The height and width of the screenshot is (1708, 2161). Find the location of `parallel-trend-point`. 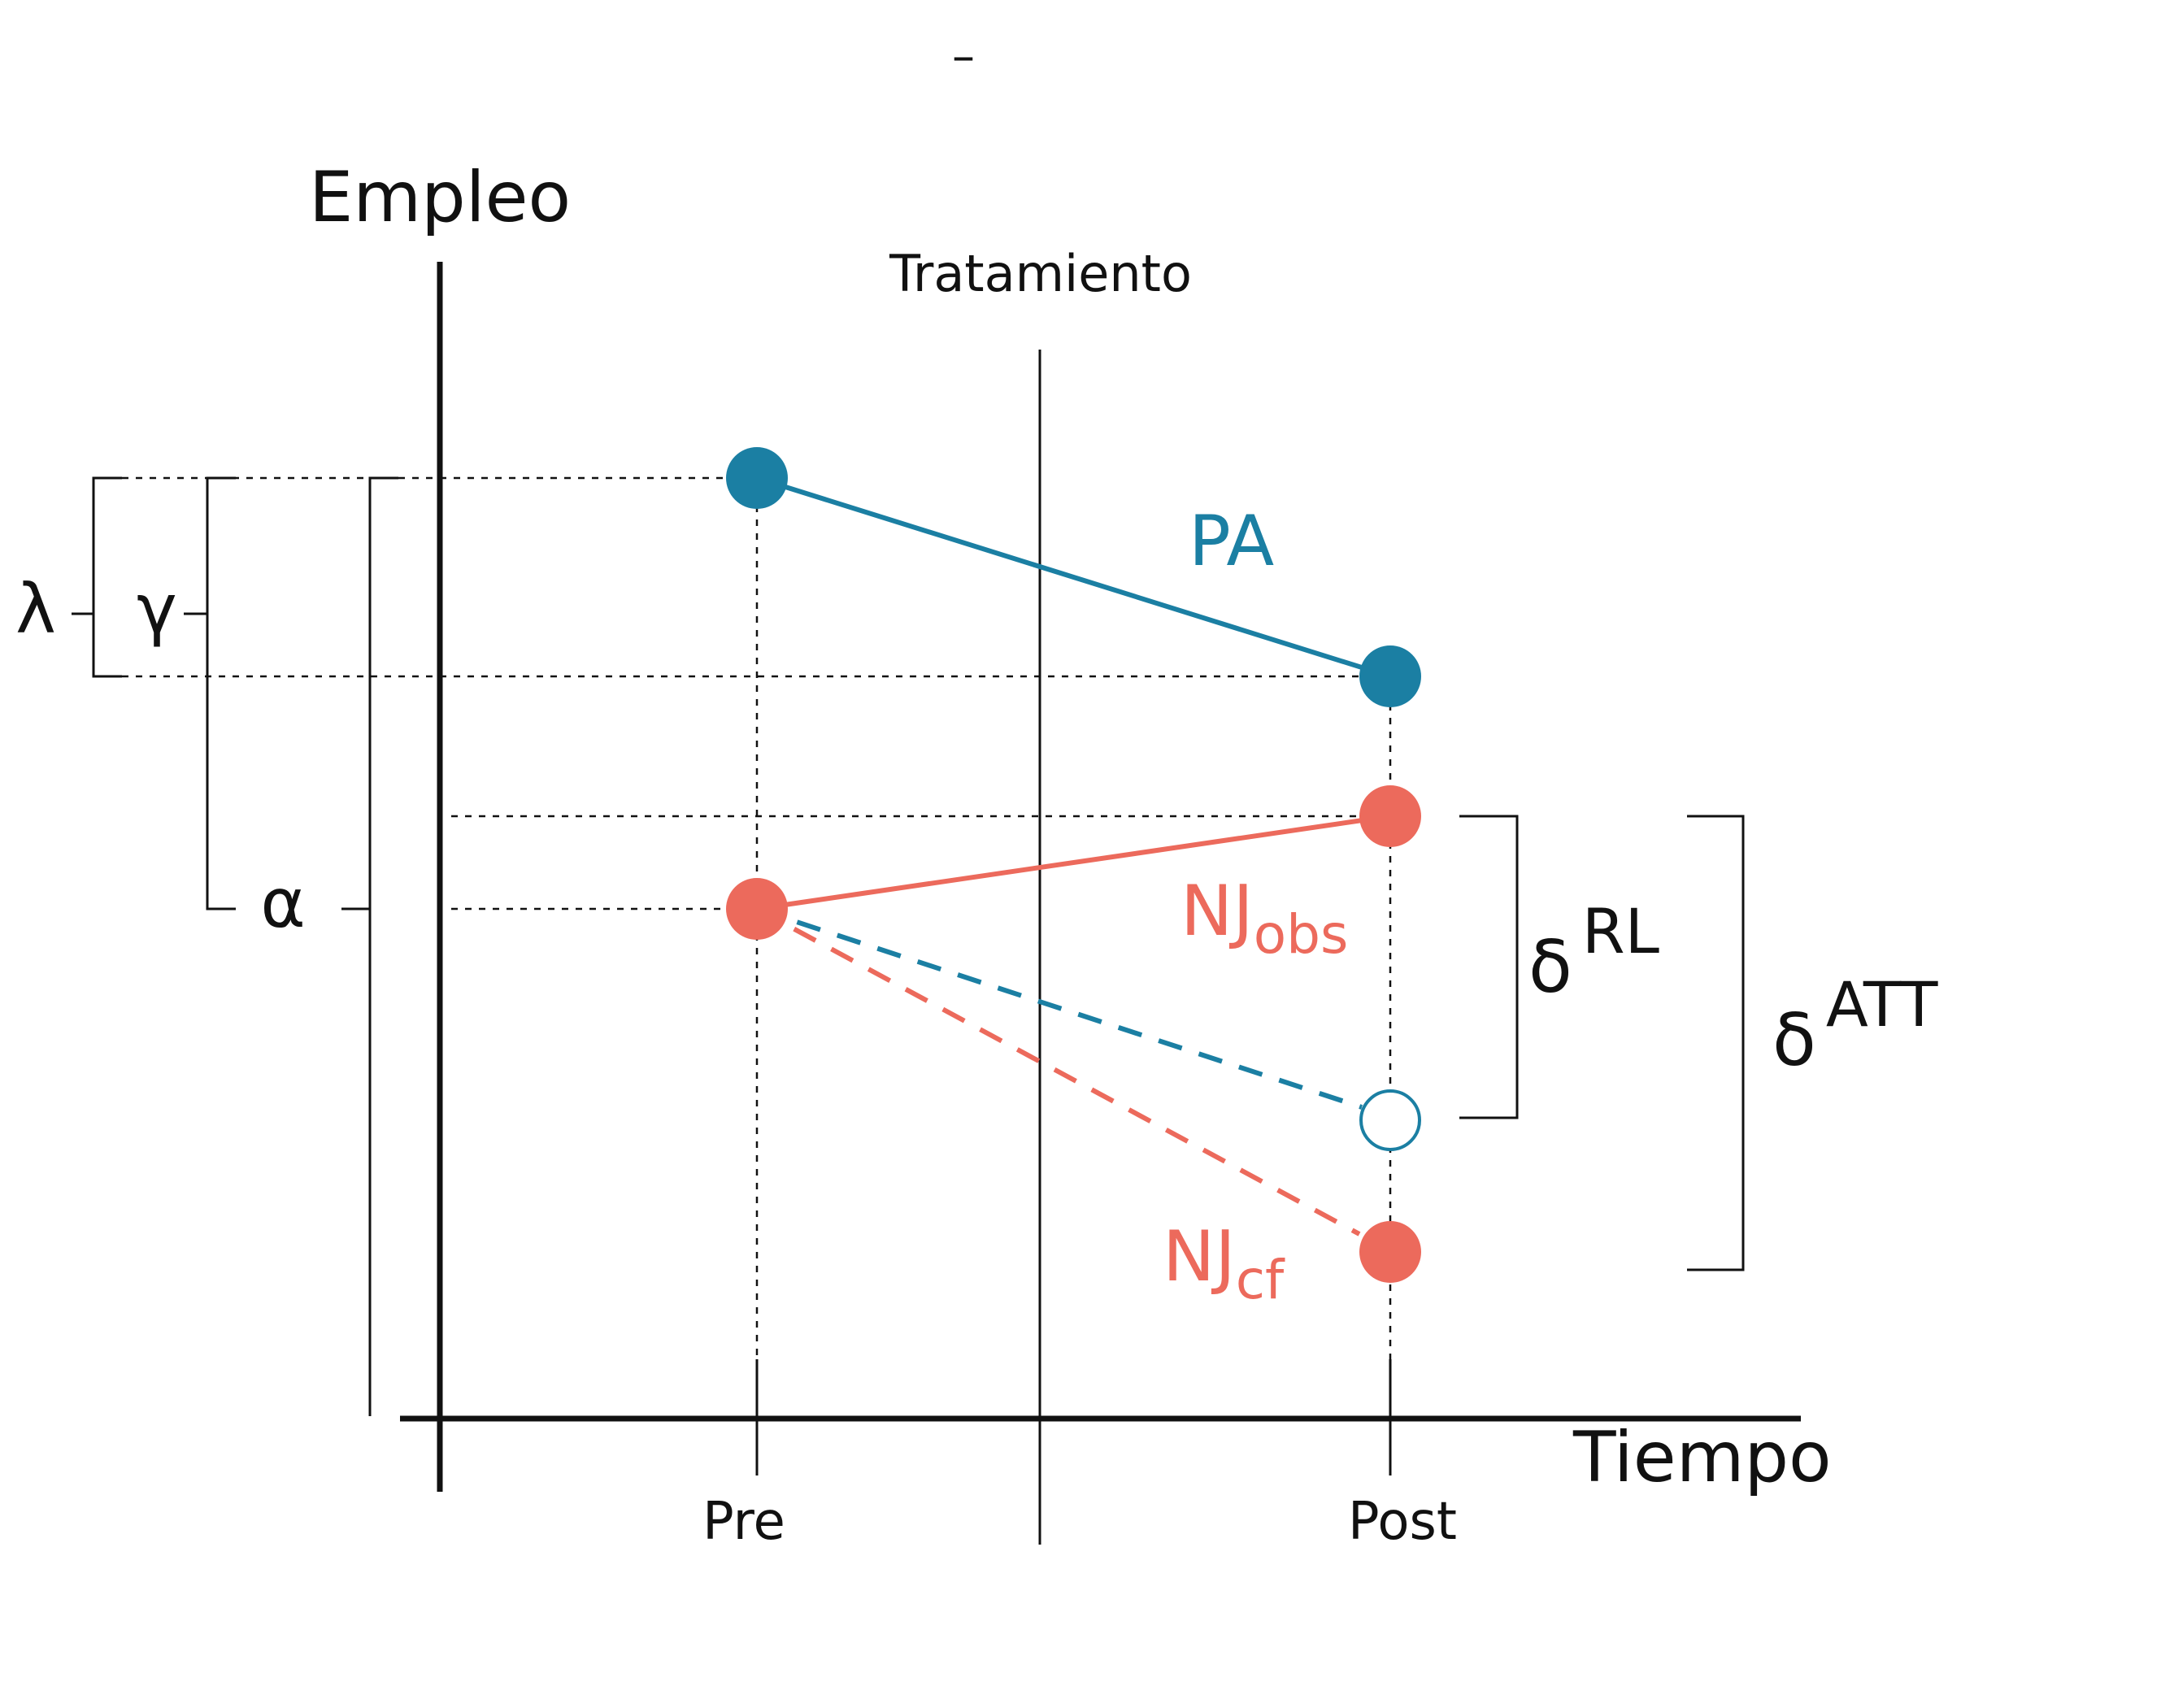

parallel-trend-point is located at coordinates (1390, 1120).